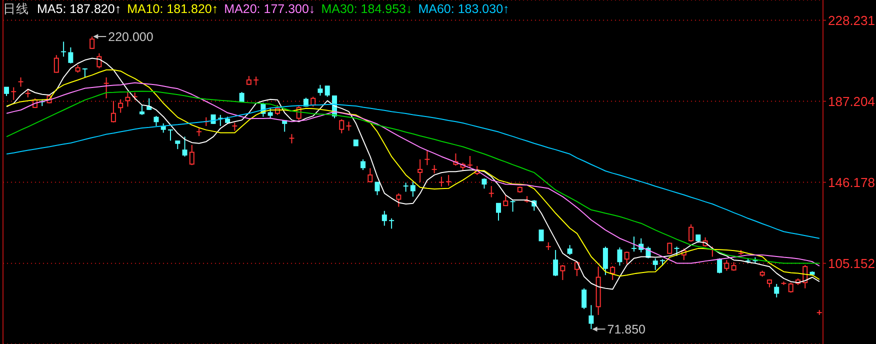 This screenshot has height=344, width=876. Describe the element at coordinates (16, 9) in the screenshot. I see `chart-title: 日线` at that location.